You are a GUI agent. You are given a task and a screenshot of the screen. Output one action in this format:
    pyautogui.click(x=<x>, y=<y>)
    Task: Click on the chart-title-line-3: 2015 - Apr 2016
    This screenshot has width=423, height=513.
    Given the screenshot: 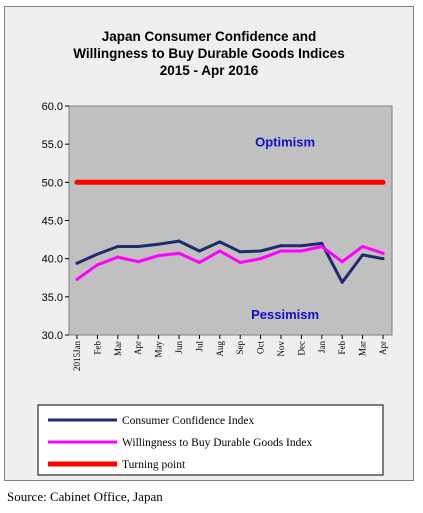 What is the action you would take?
    pyautogui.click(x=209, y=70)
    